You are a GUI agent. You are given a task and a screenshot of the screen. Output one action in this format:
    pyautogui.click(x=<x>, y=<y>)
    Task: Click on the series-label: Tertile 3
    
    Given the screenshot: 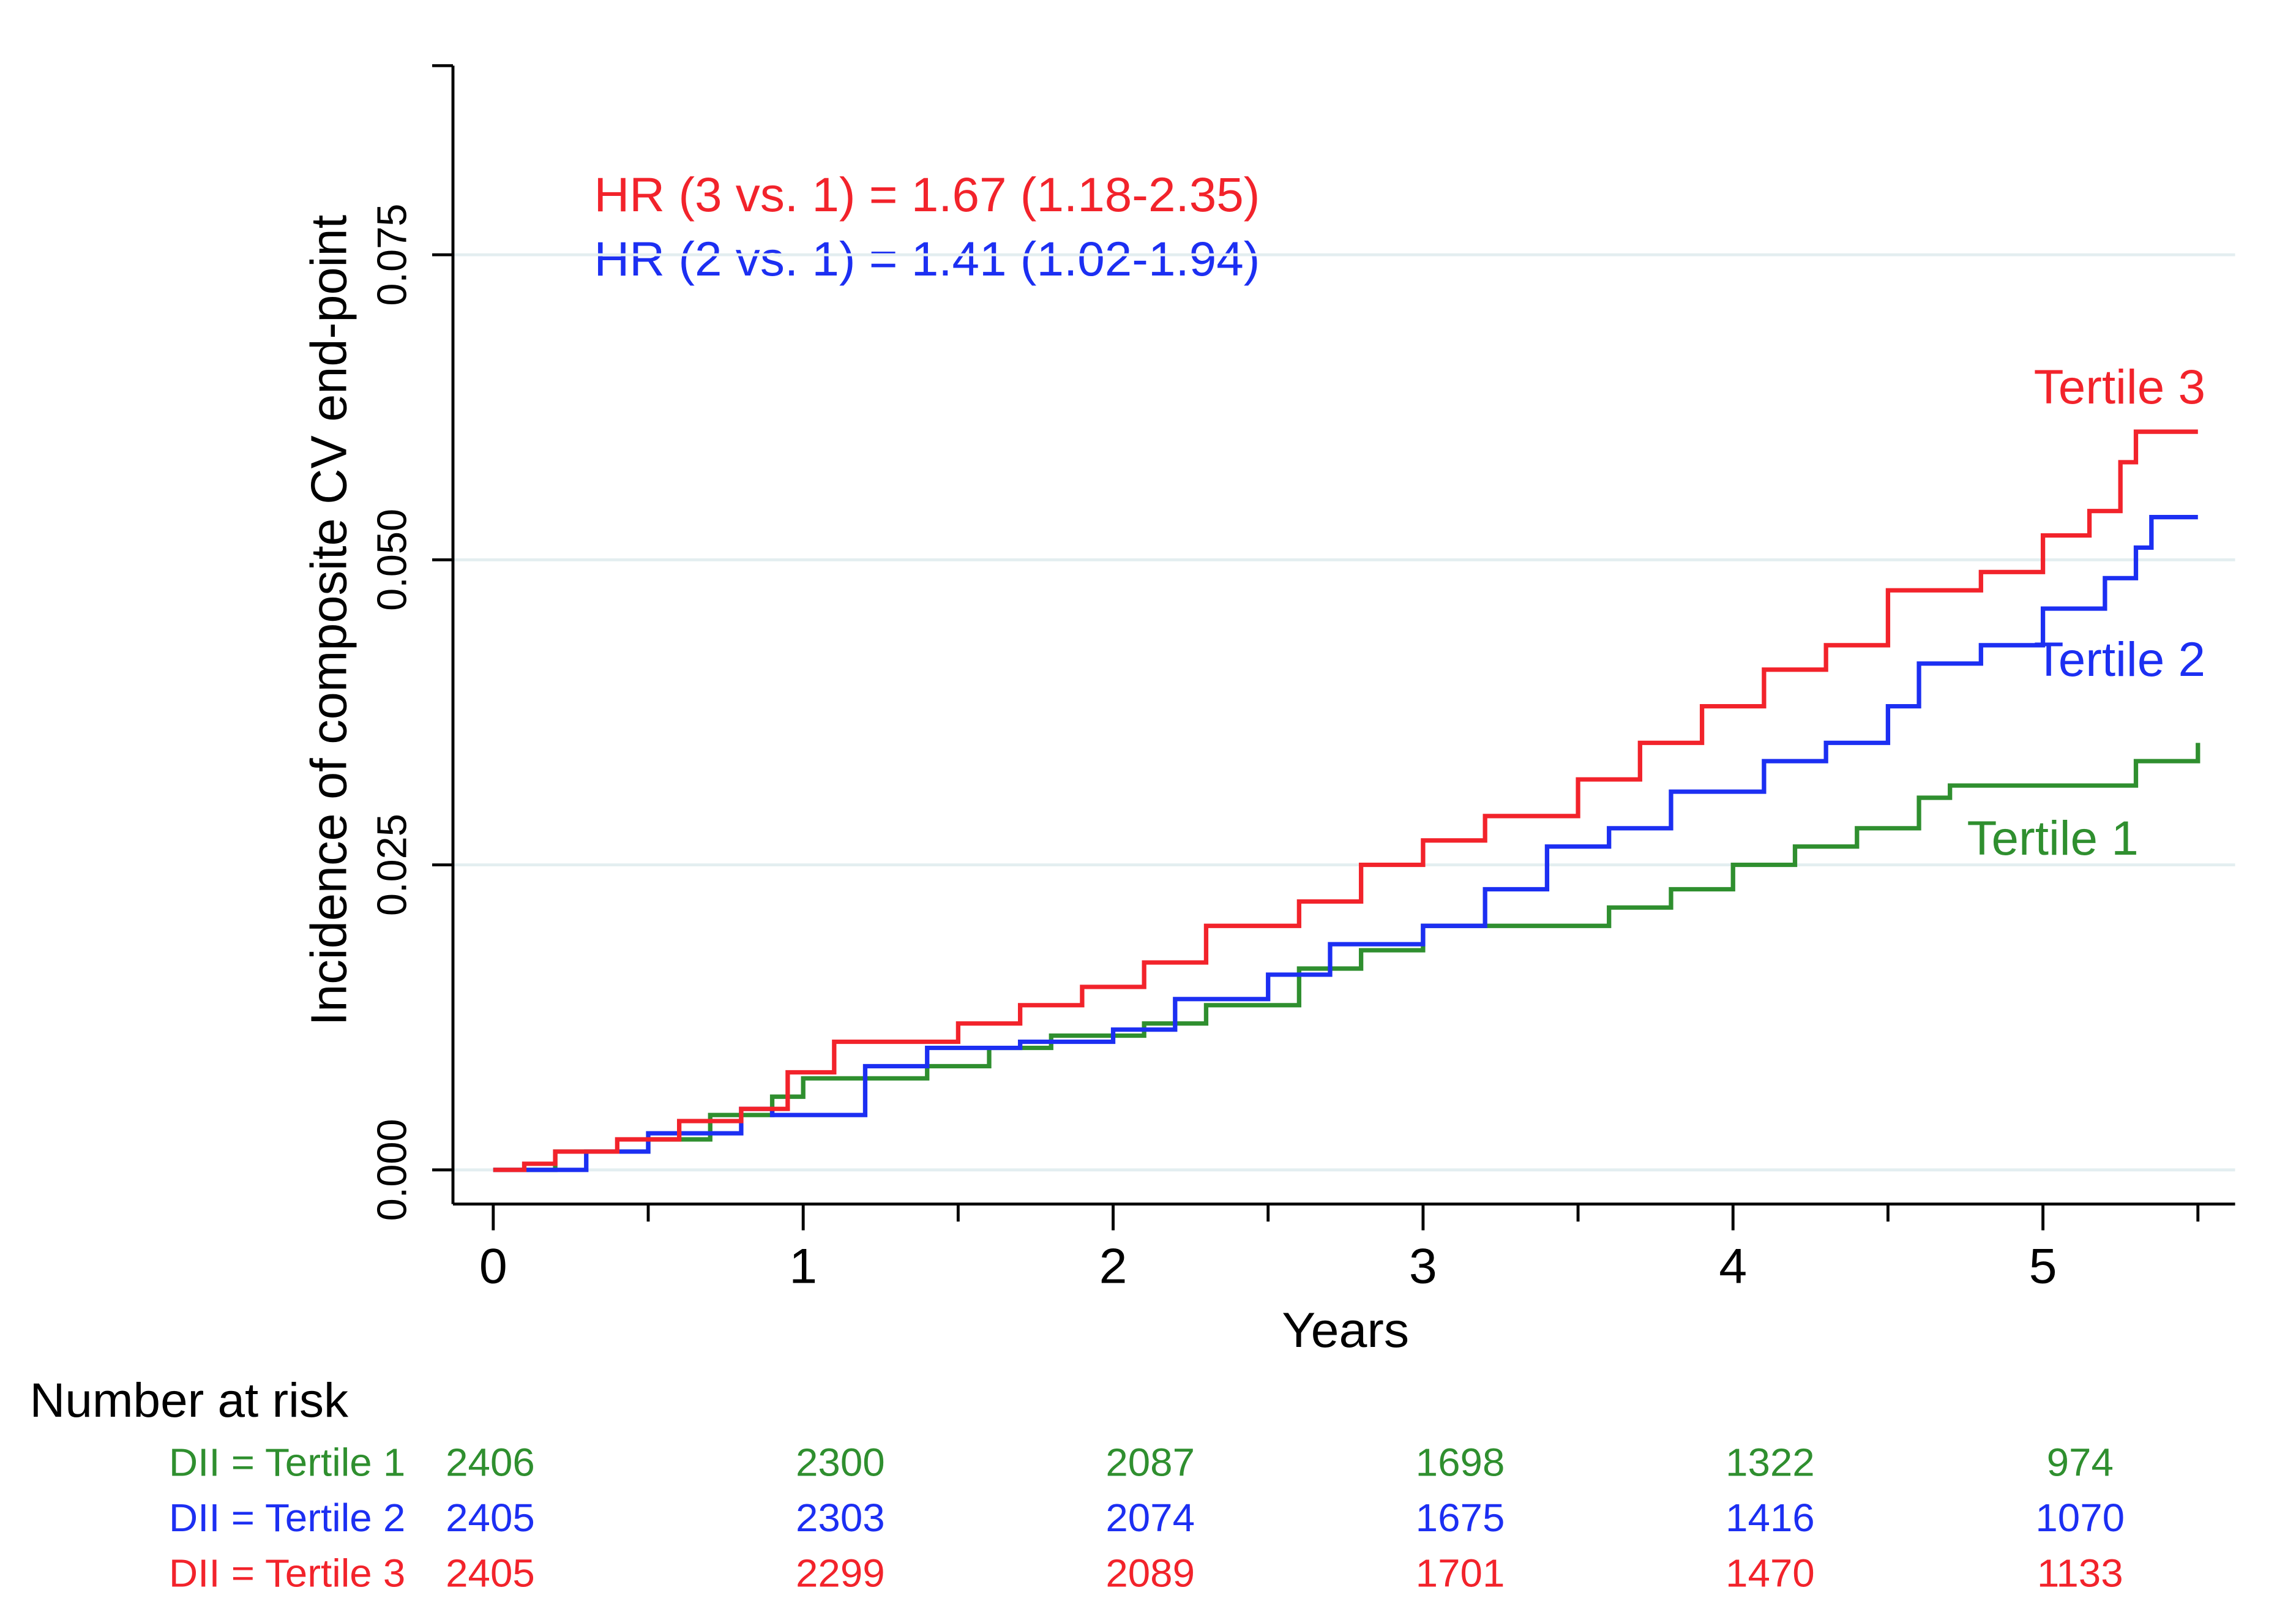 What is the action you would take?
    pyautogui.click(x=2119, y=387)
    